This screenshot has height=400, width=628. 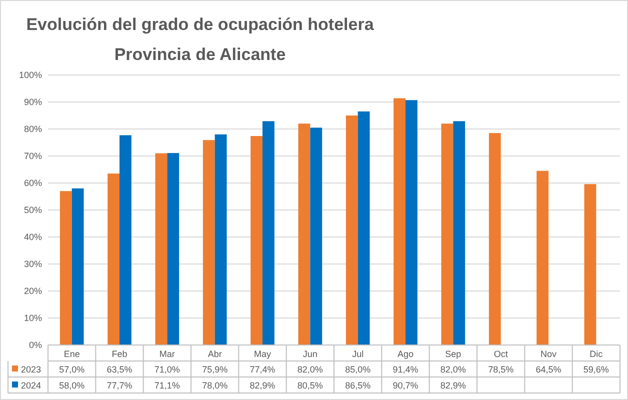 I want to click on y-tick-label: 40%, so click(x=33, y=237).